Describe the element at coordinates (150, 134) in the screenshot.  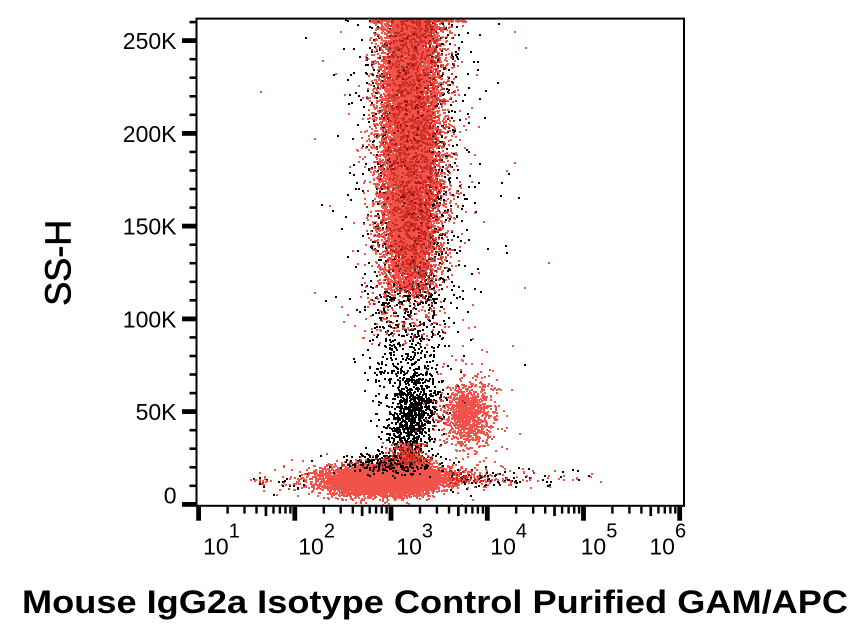
I see `svg-text: 200K` at that location.